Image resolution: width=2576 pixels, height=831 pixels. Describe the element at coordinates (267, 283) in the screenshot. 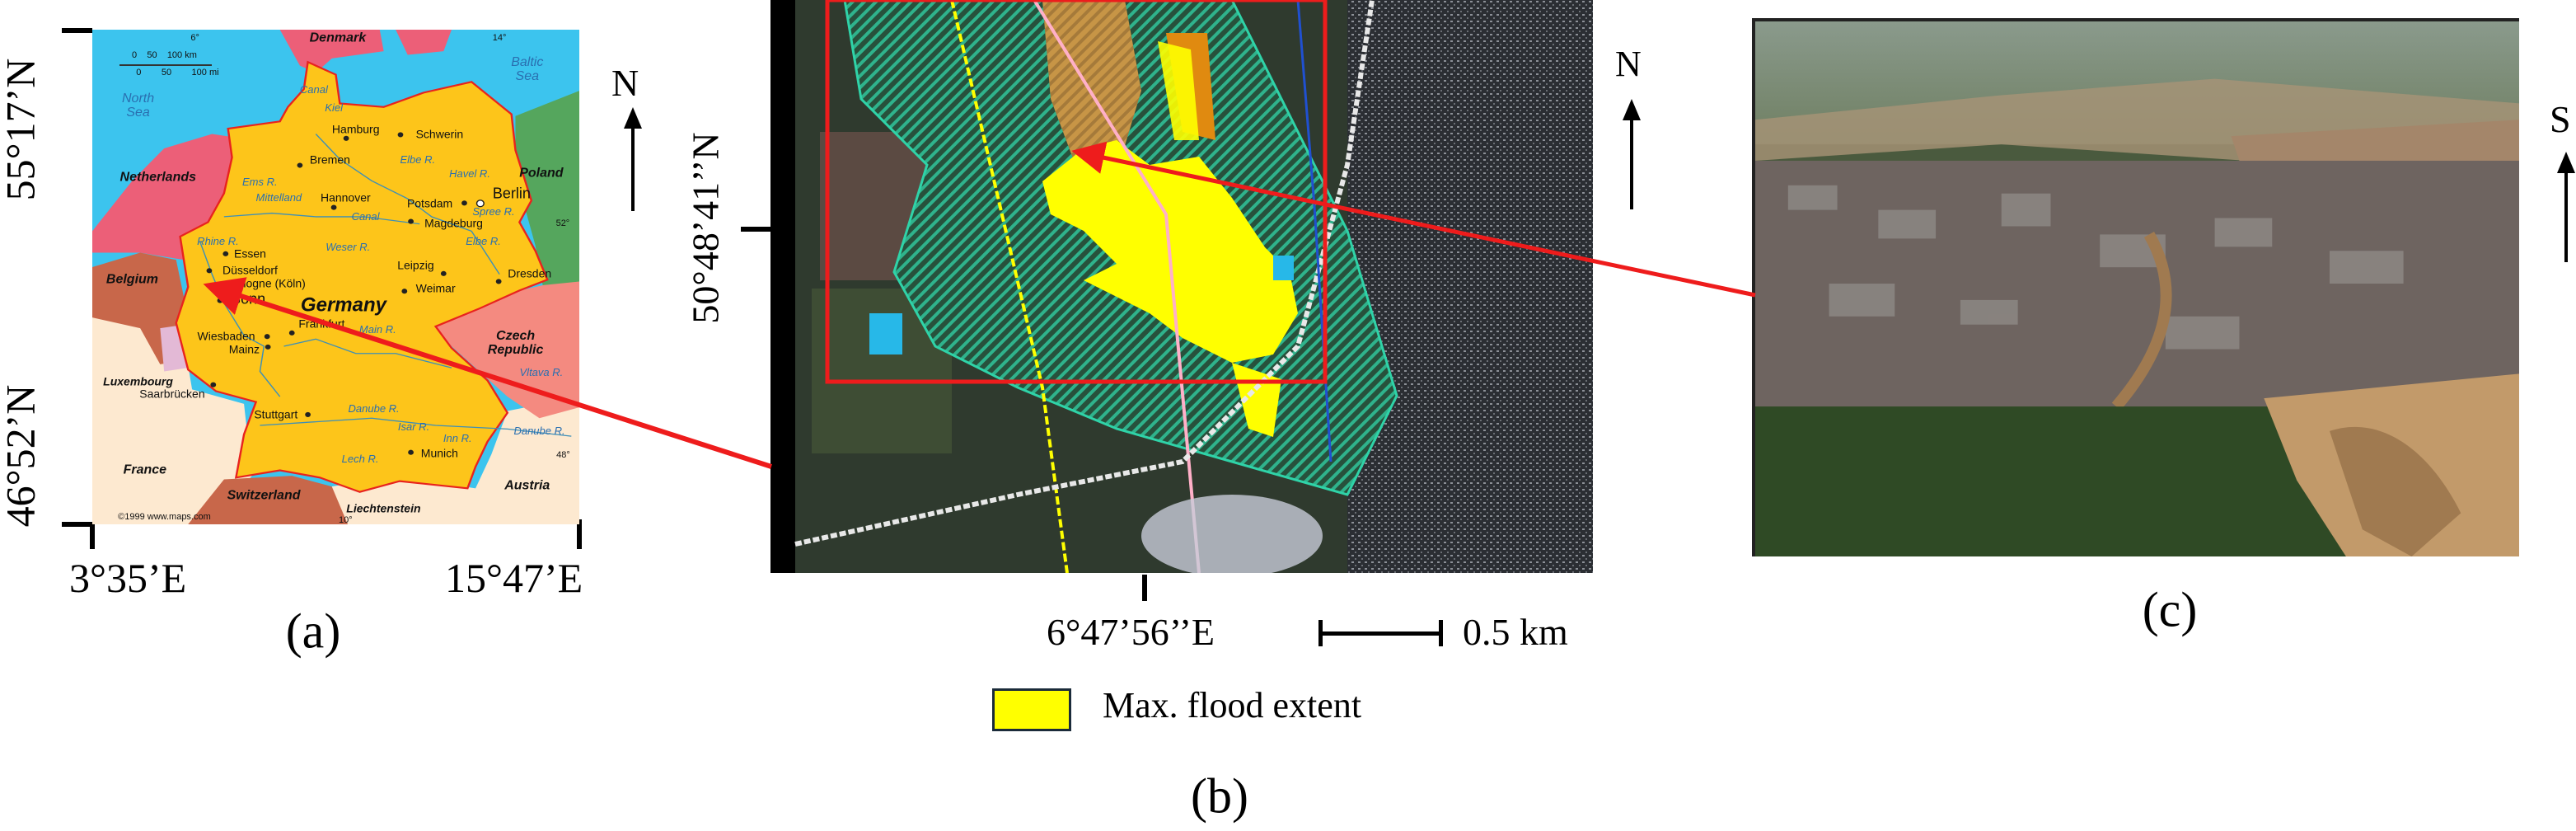

I see `map-label: Cologne (Köln)` at that location.